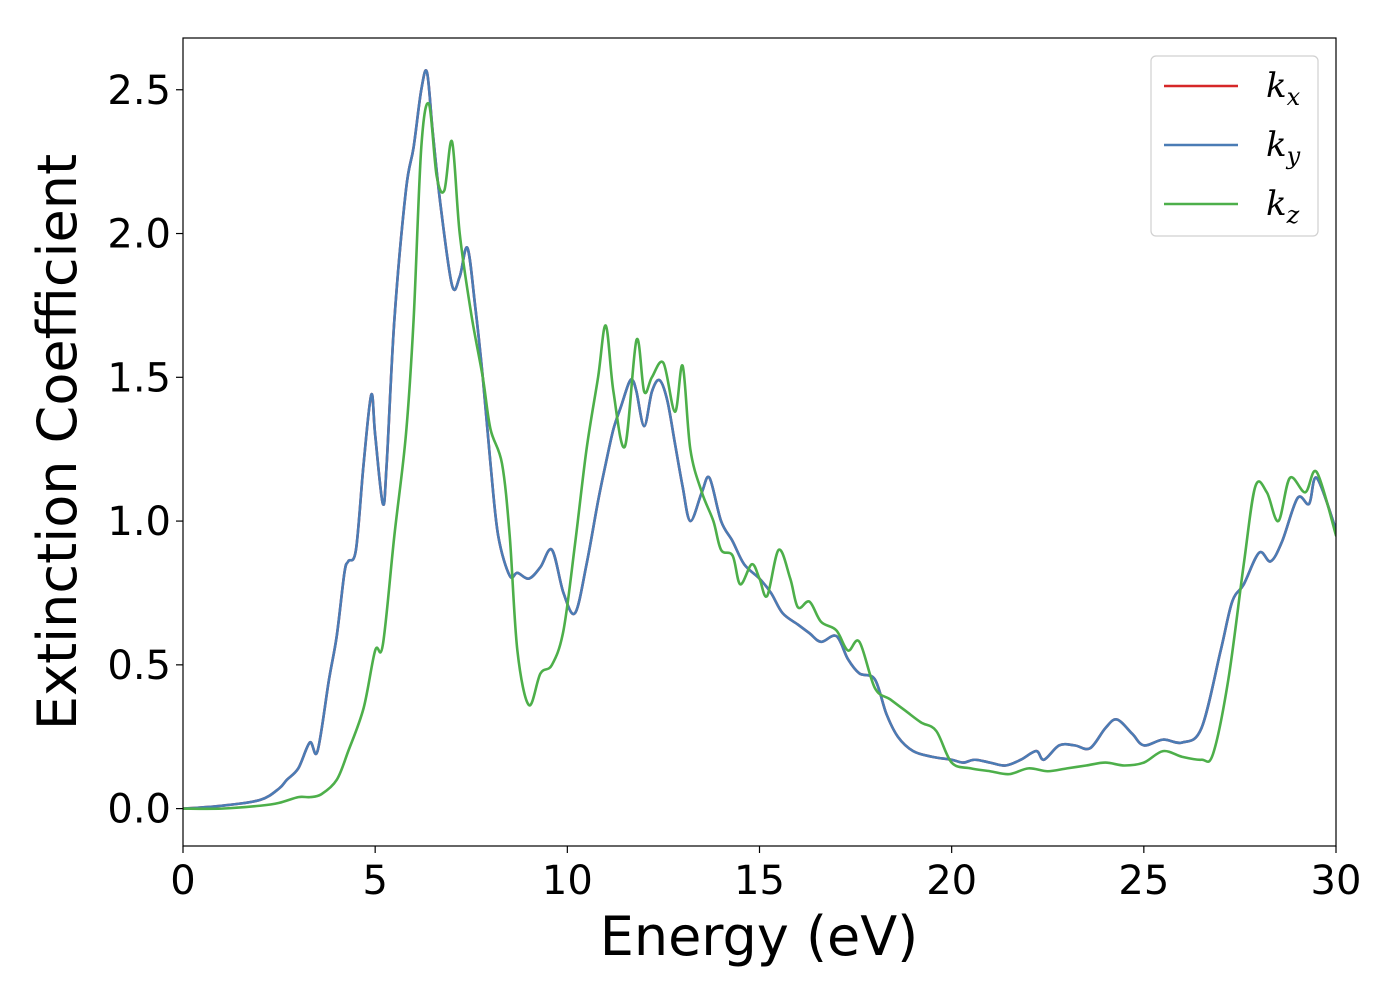 Image resolution: width=1400 pixels, height=1000 pixels. I want to click on legend-label-subscript: y, so click(1293, 156).